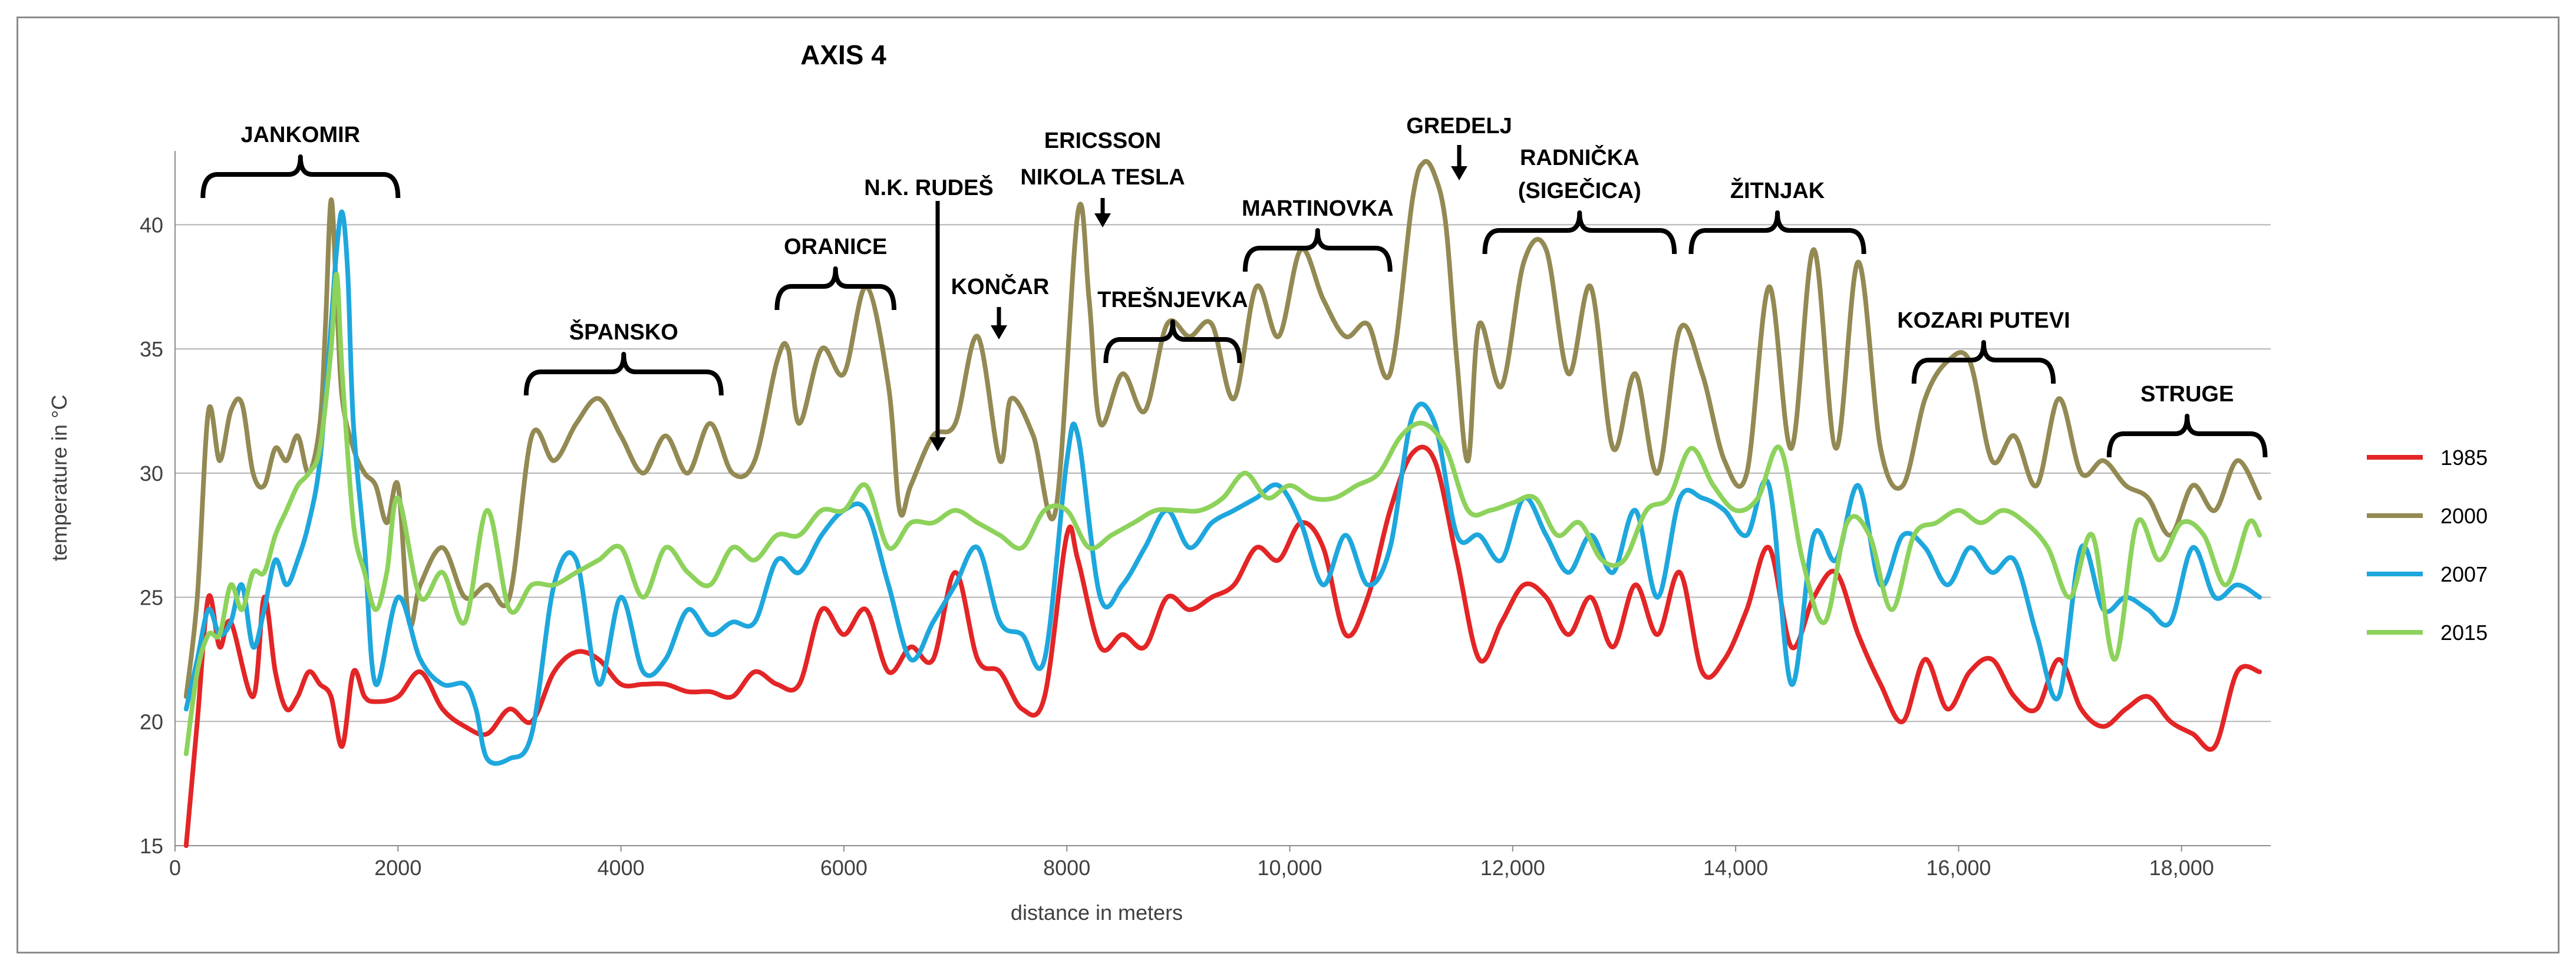 The height and width of the screenshot is (970, 2576). What do you see at coordinates (2464, 516) in the screenshot?
I see `legend-label-2000: 2000` at bounding box center [2464, 516].